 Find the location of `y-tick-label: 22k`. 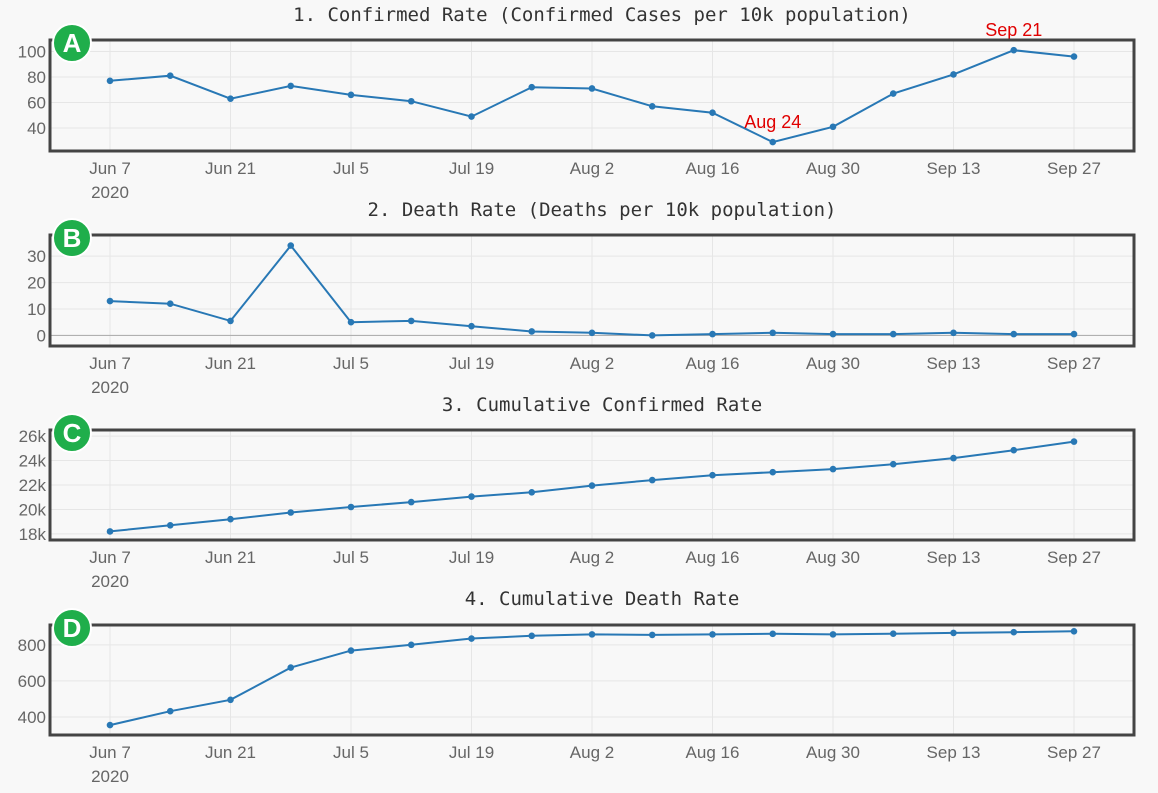

y-tick-label: 22k is located at coordinates (33, 485).